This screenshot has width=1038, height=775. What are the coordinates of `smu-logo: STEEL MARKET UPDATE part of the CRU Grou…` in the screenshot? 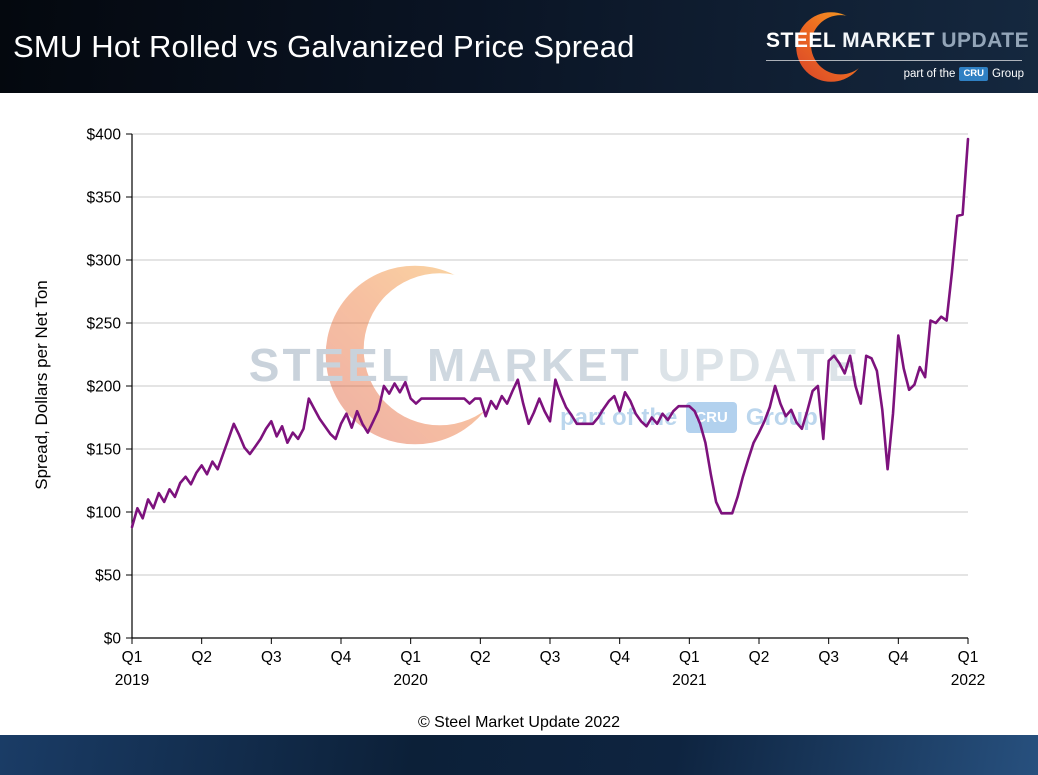 It's located at (894, 47).